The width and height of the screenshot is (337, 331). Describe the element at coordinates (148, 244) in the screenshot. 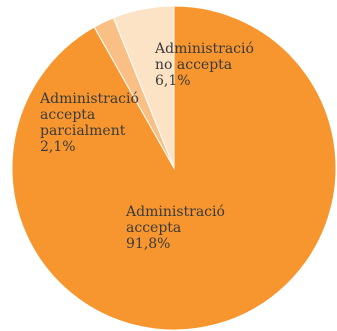

I see `slice-label-line: 91,8%` at that location.